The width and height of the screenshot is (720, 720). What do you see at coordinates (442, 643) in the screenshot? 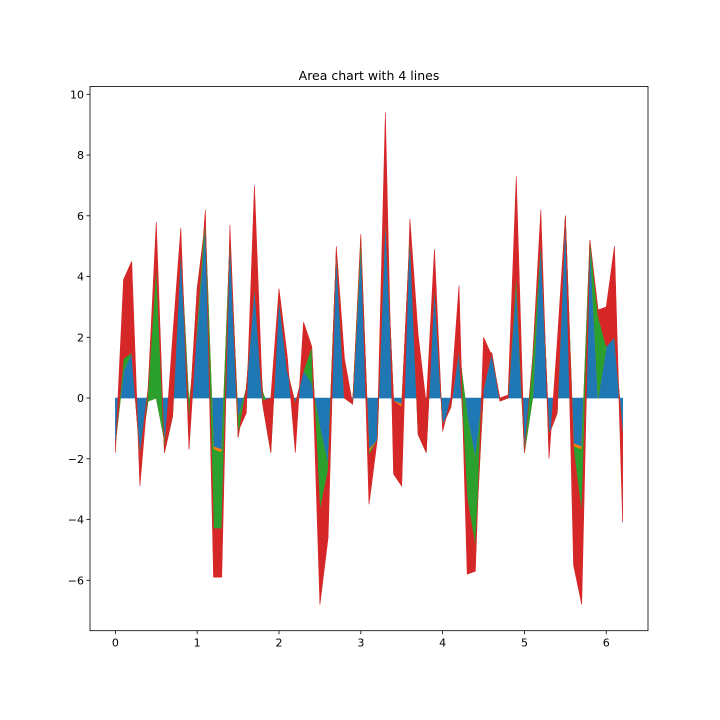
I see `x-tick-label: 4` at bounding box center [442, 643].